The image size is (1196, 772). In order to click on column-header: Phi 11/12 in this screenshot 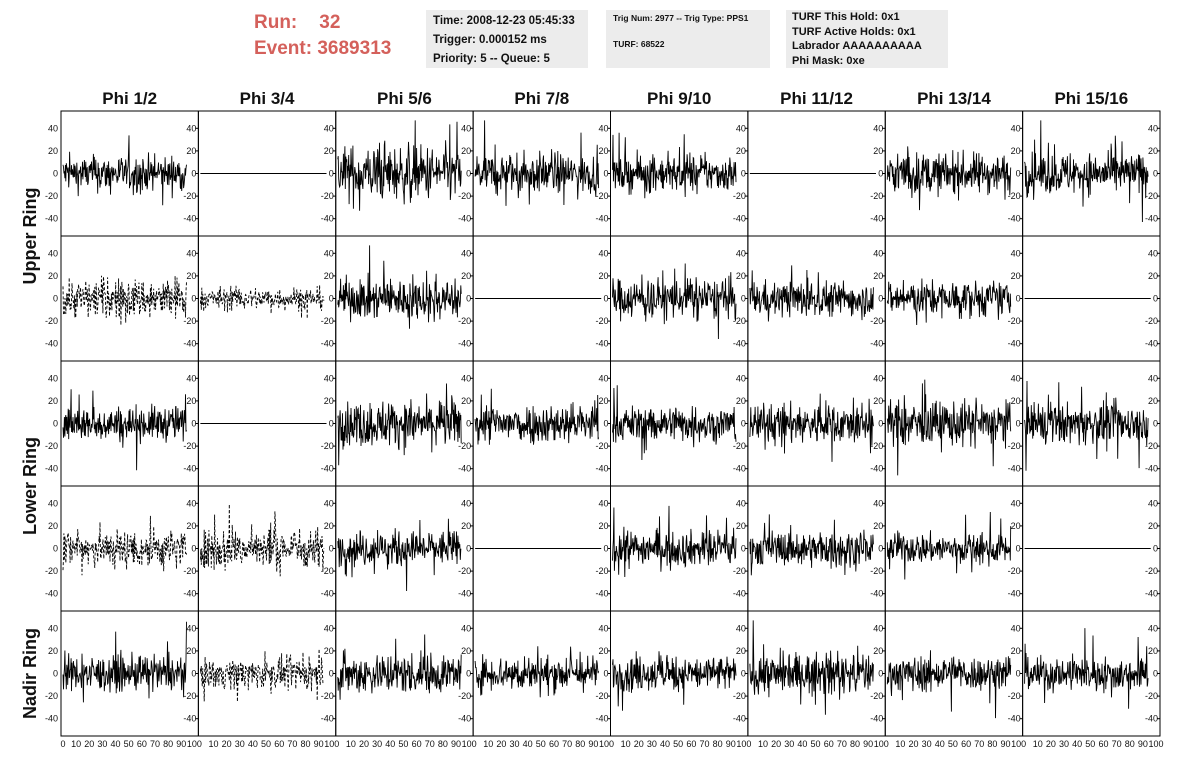, I will do `click(816, 98)`.